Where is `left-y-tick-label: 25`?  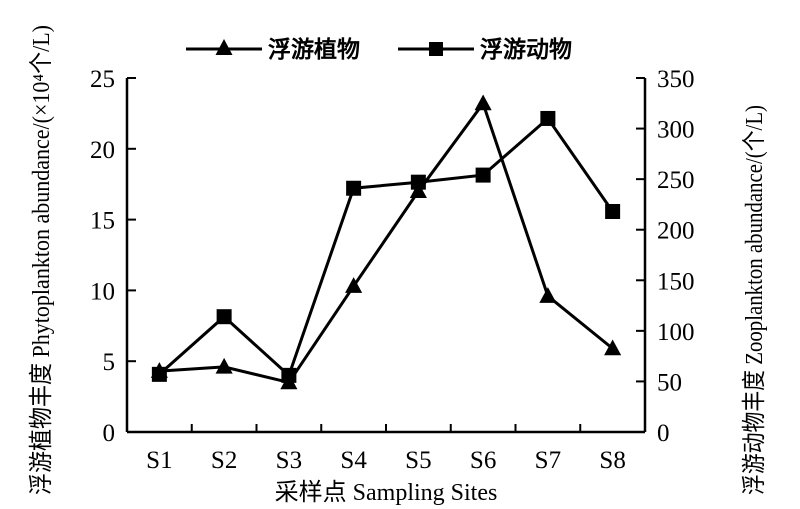
left-y-tick-label: 25 is located at coordinates (102, 79).